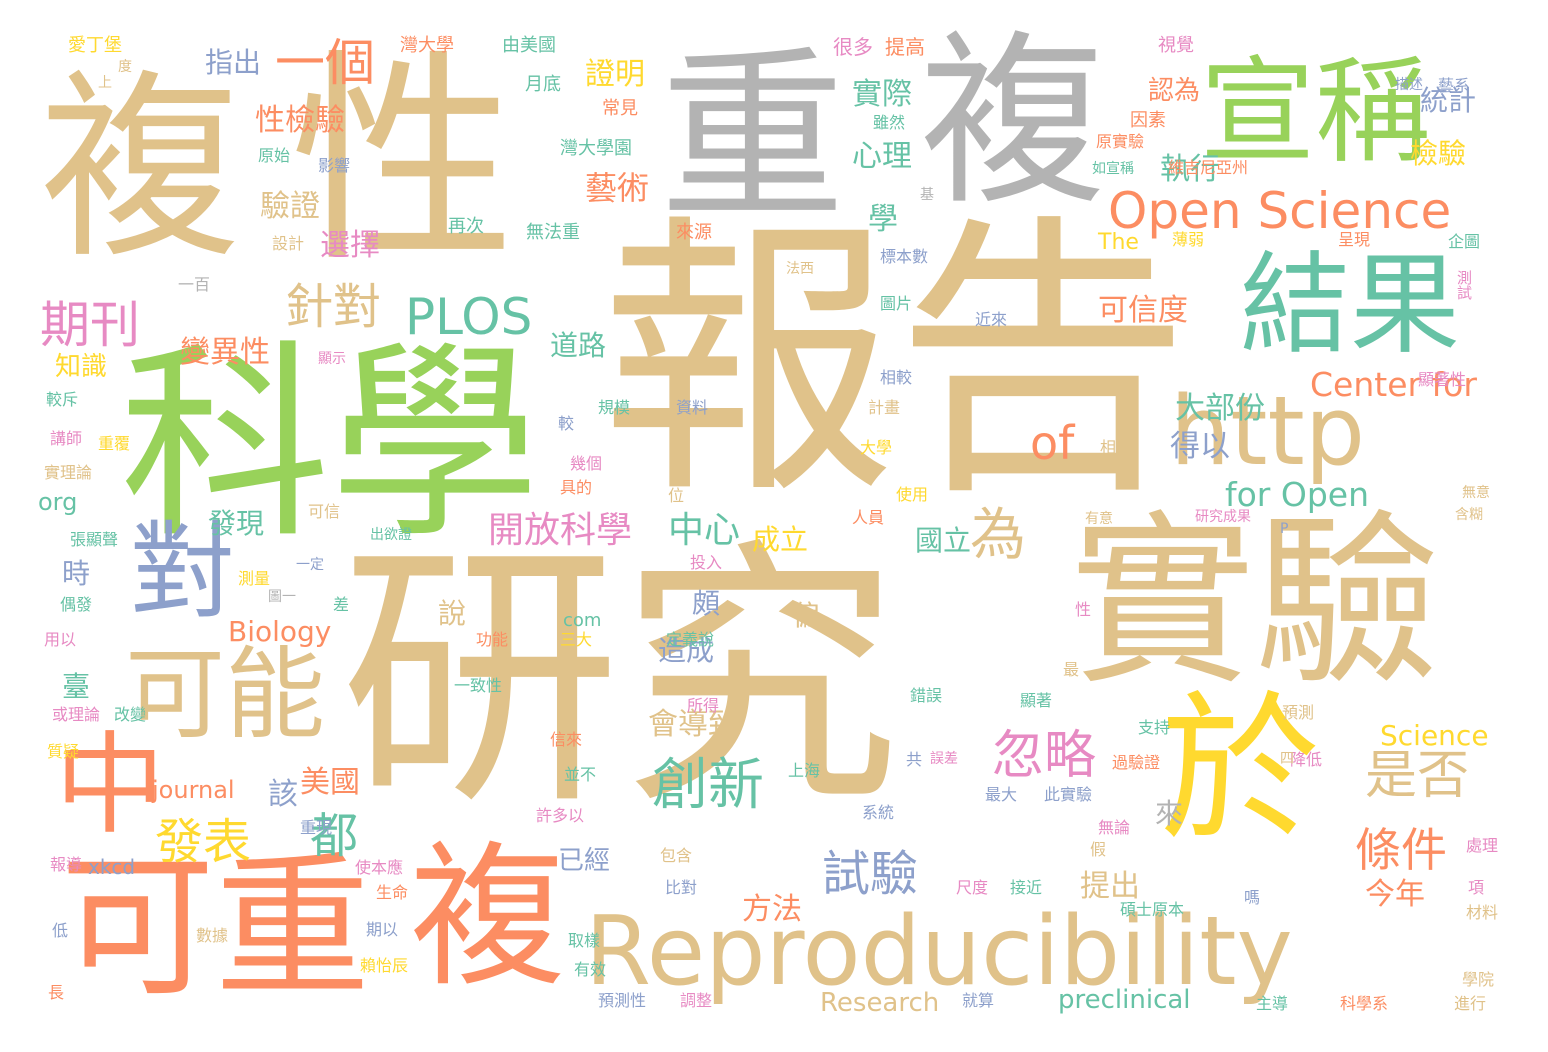 This screenshot has height=1052, width=1548. What do you see at coordinates (944, 759) in the screenshot?
I see `word: 誤差` at bounding box center [944, 759].